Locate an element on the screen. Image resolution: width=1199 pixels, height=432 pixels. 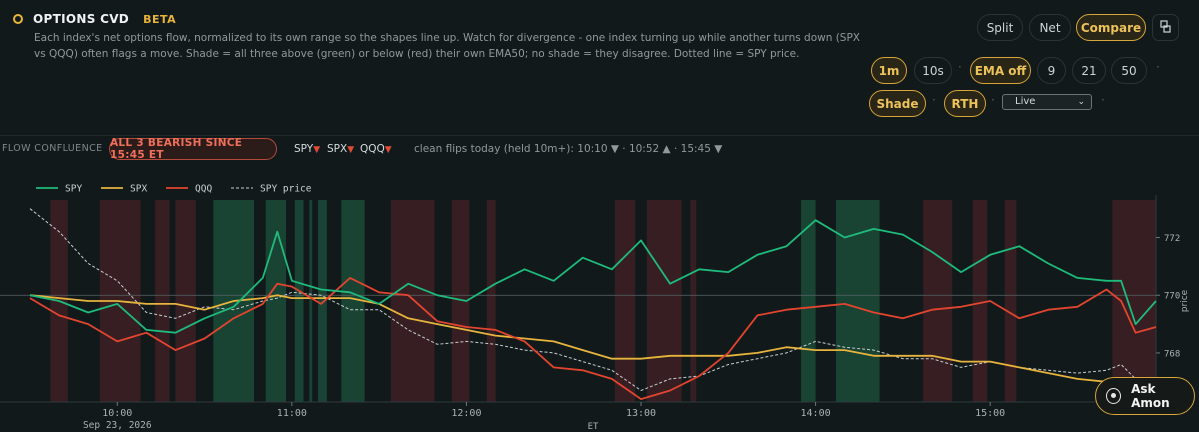
divider is located at coordinates (599, 135).